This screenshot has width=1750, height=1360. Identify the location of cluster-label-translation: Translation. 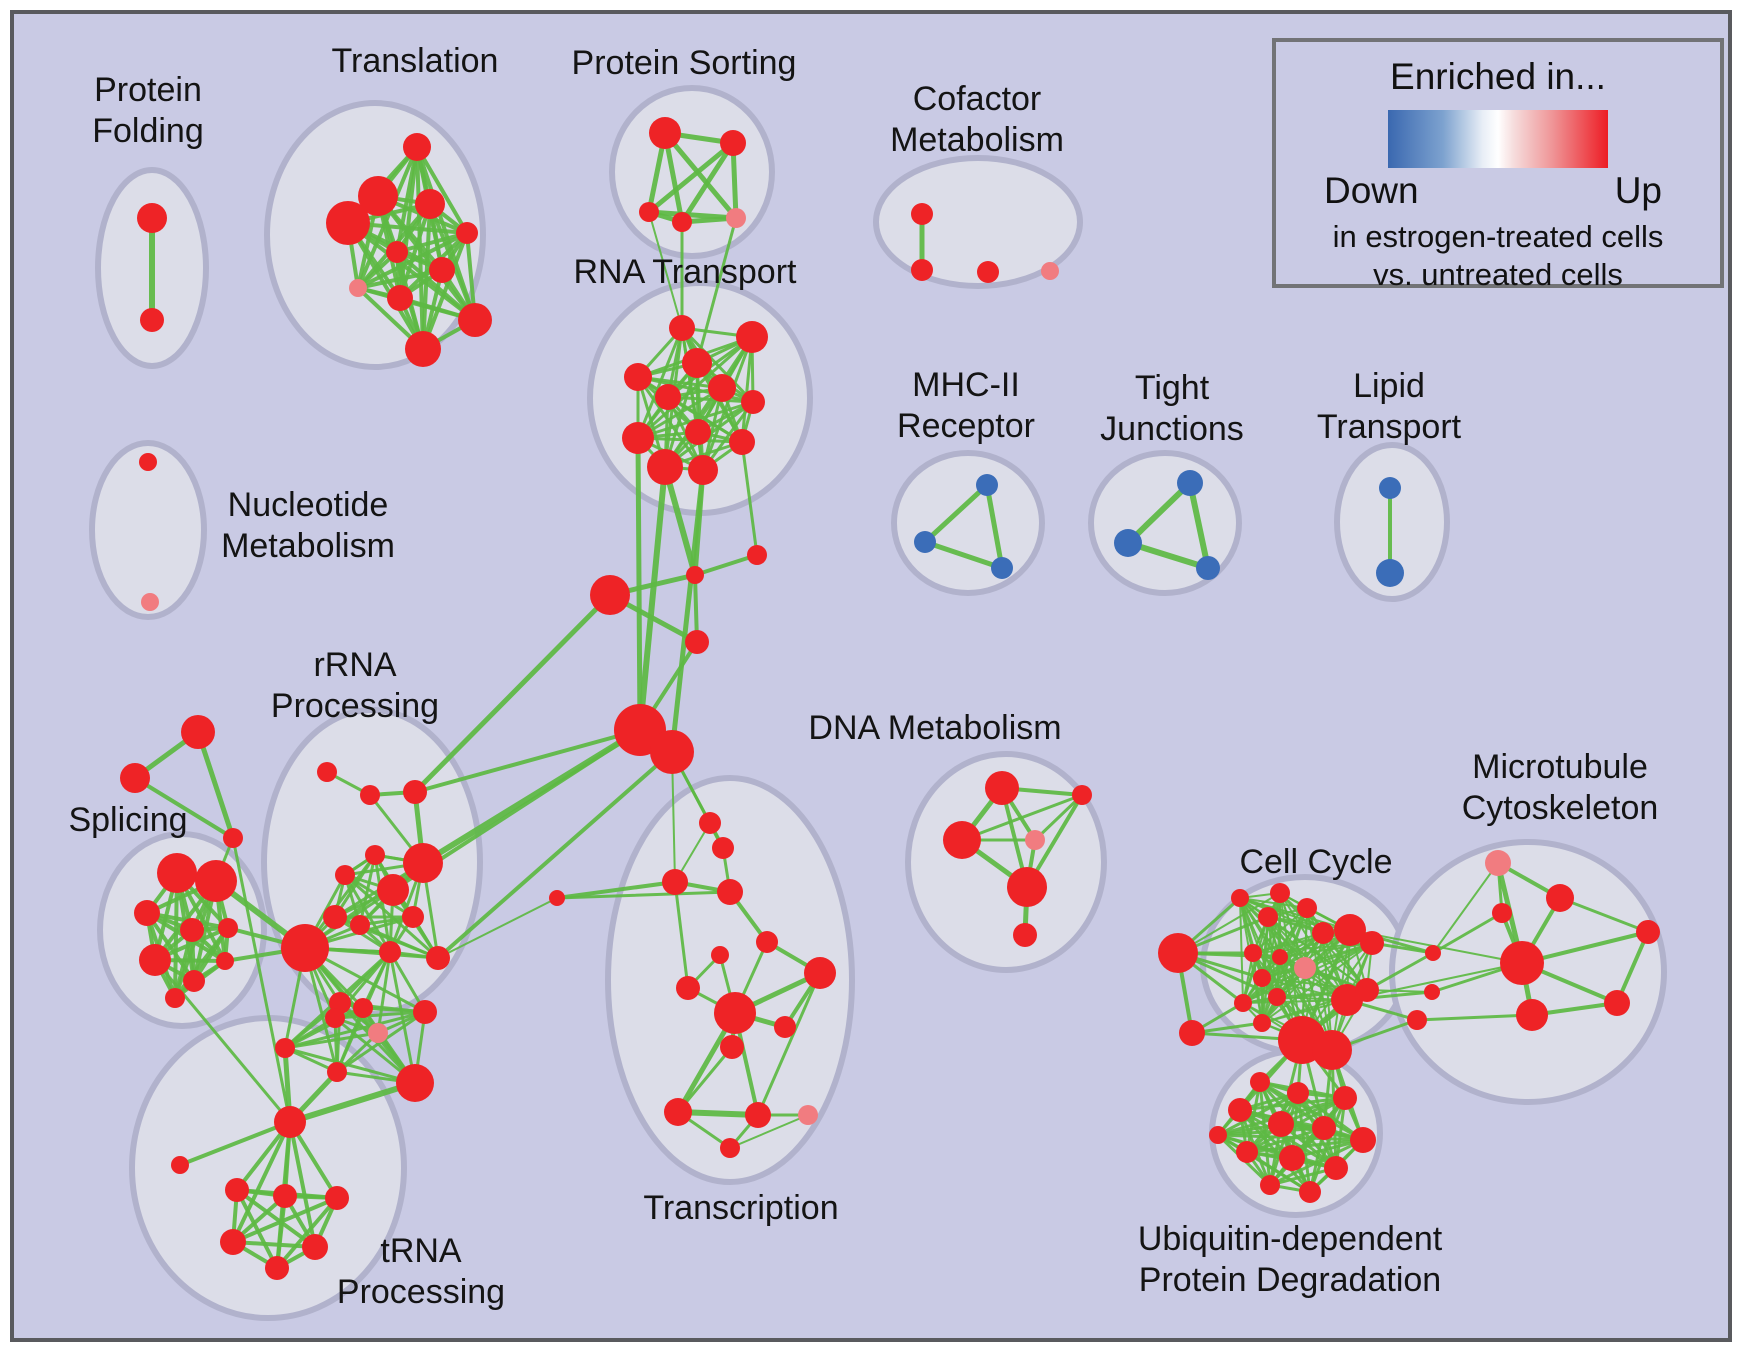
(415, 61).